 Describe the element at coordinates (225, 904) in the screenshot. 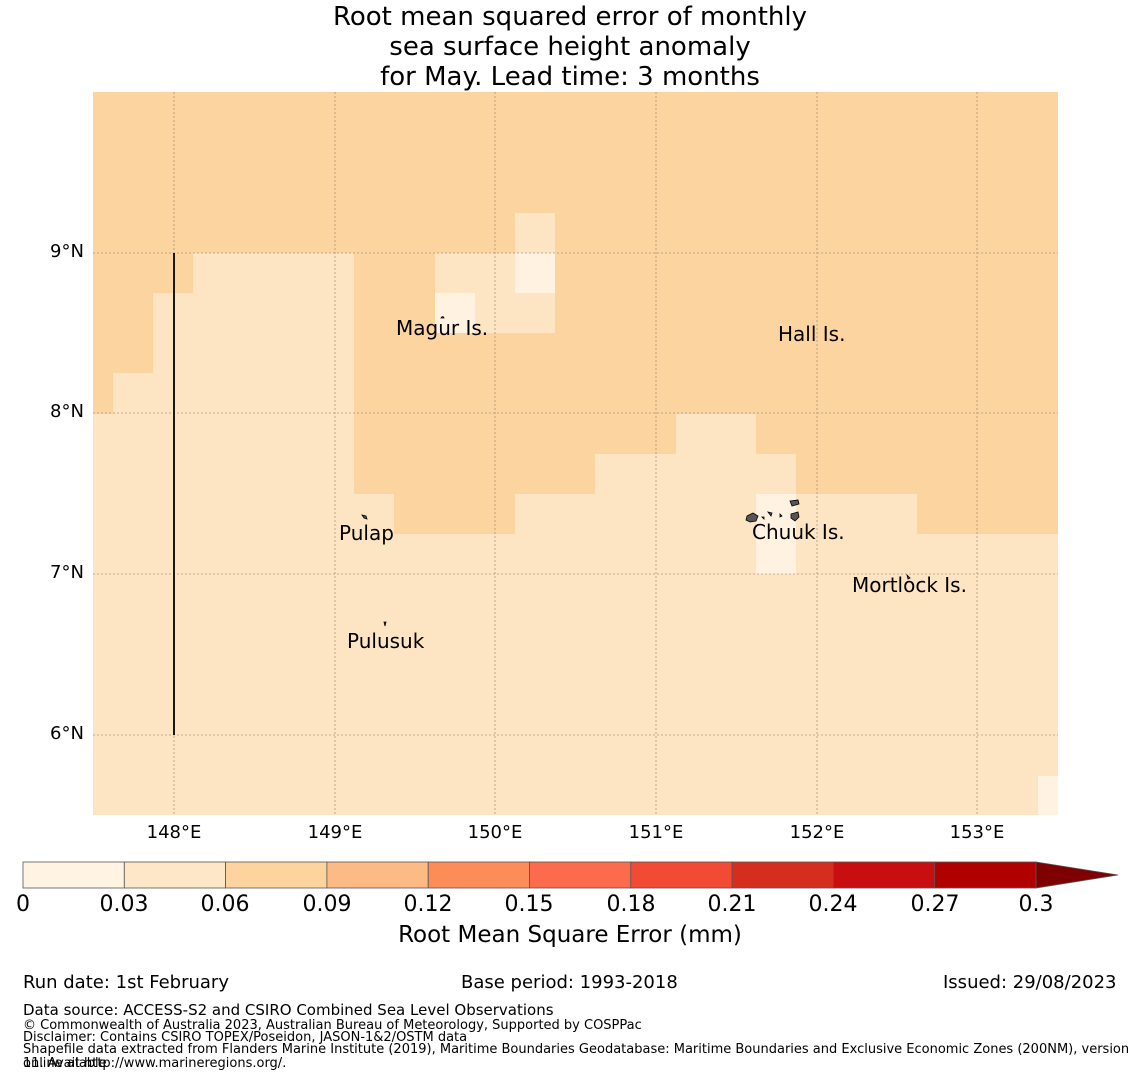

I see `colorbar-tick-0.06: 0.06` at that location.